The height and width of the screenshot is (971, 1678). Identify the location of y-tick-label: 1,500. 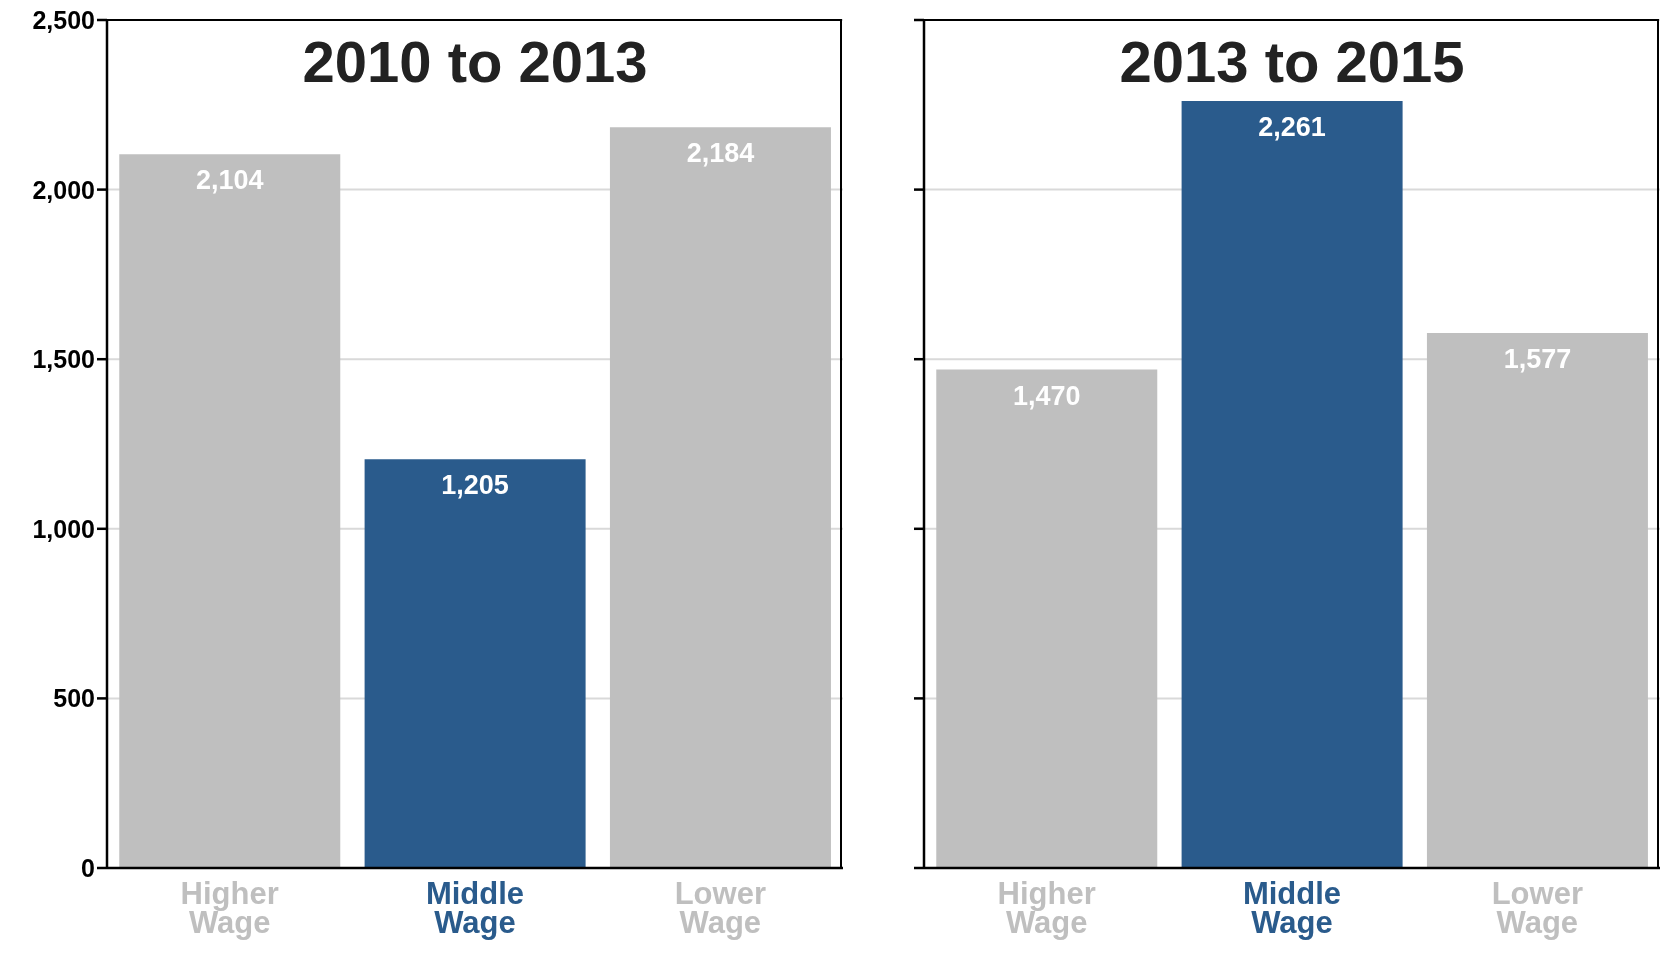
(63, 359).